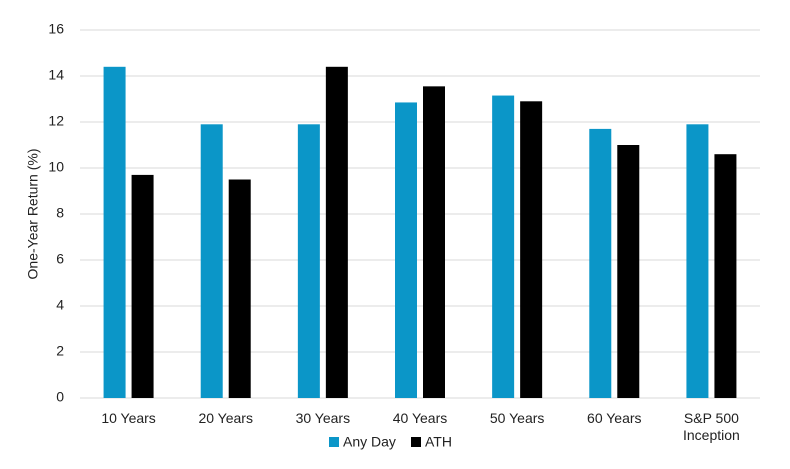  I want to click on x-tick-label: 10 Years, so click(128, 418).